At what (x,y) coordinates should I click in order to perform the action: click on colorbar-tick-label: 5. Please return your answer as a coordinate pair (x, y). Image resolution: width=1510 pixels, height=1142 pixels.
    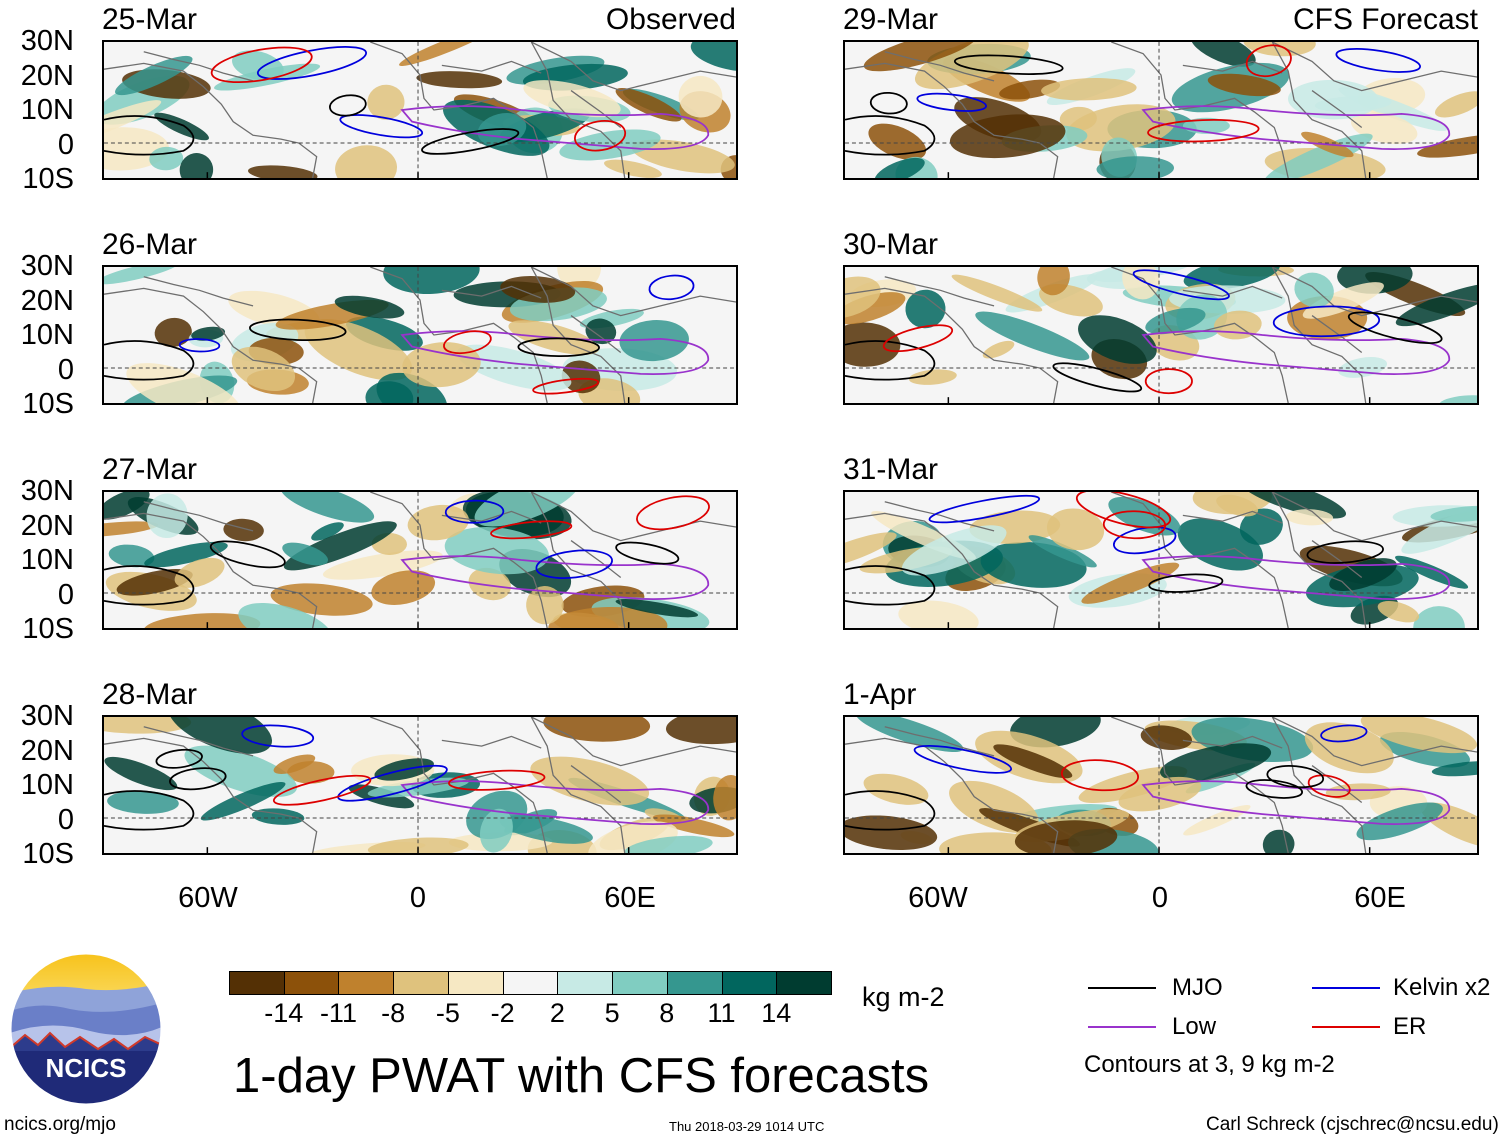
    Looking at the image, I should click on (612, 1013).